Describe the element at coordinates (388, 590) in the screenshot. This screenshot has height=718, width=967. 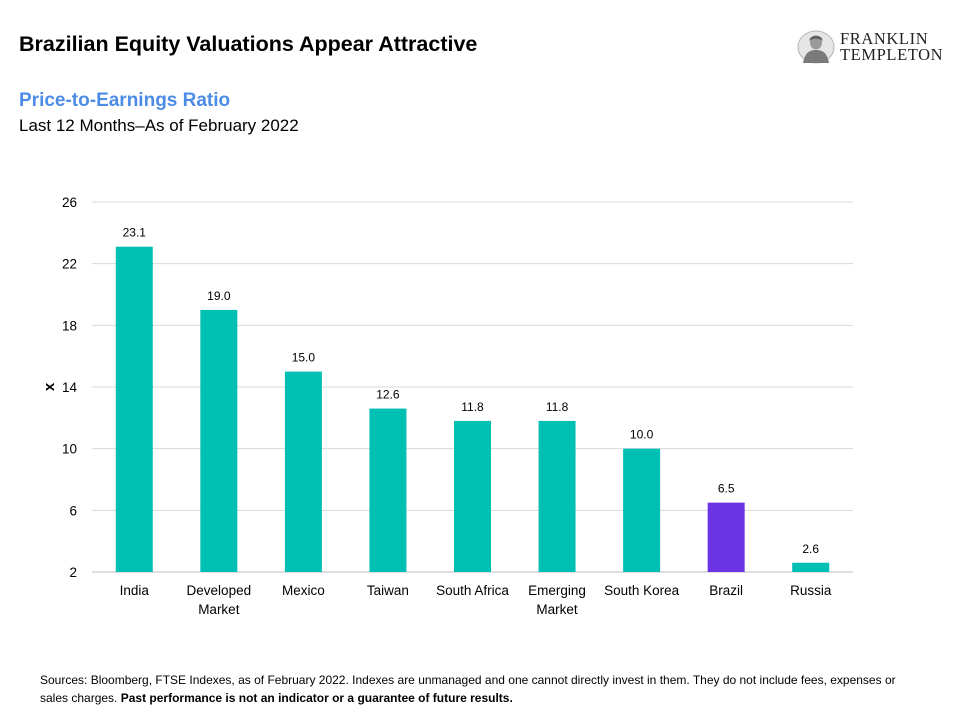
I see `x-tick-label: Taiwan` at that location.